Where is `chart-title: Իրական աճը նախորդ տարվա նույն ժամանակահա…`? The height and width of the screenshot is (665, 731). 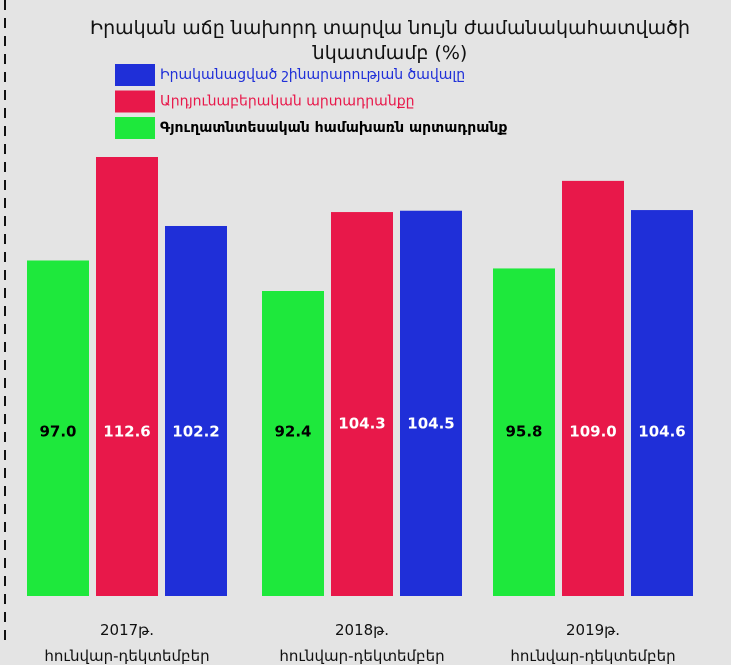 chart-title: Իրական աճը նախորդ տարվա նույն ժամանակահա… is located at coordinates (390, 40).